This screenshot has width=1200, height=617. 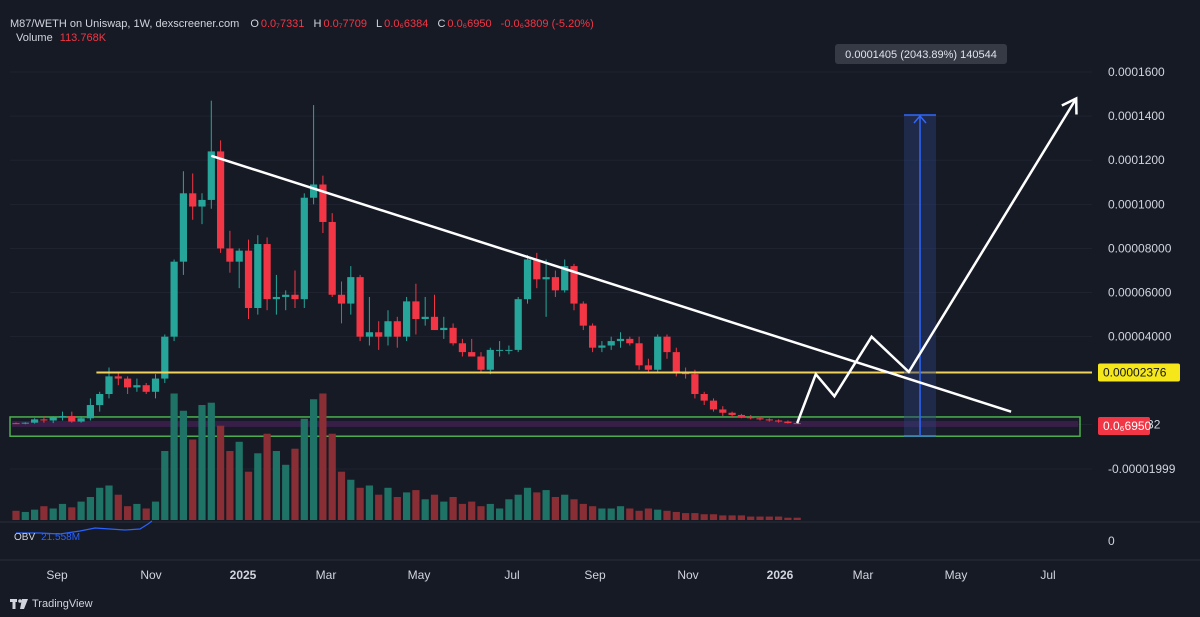 What do you see at coordinates (545, 426) in the screenshot?
I see `support-zone-box` at bounding box center [545, 426].